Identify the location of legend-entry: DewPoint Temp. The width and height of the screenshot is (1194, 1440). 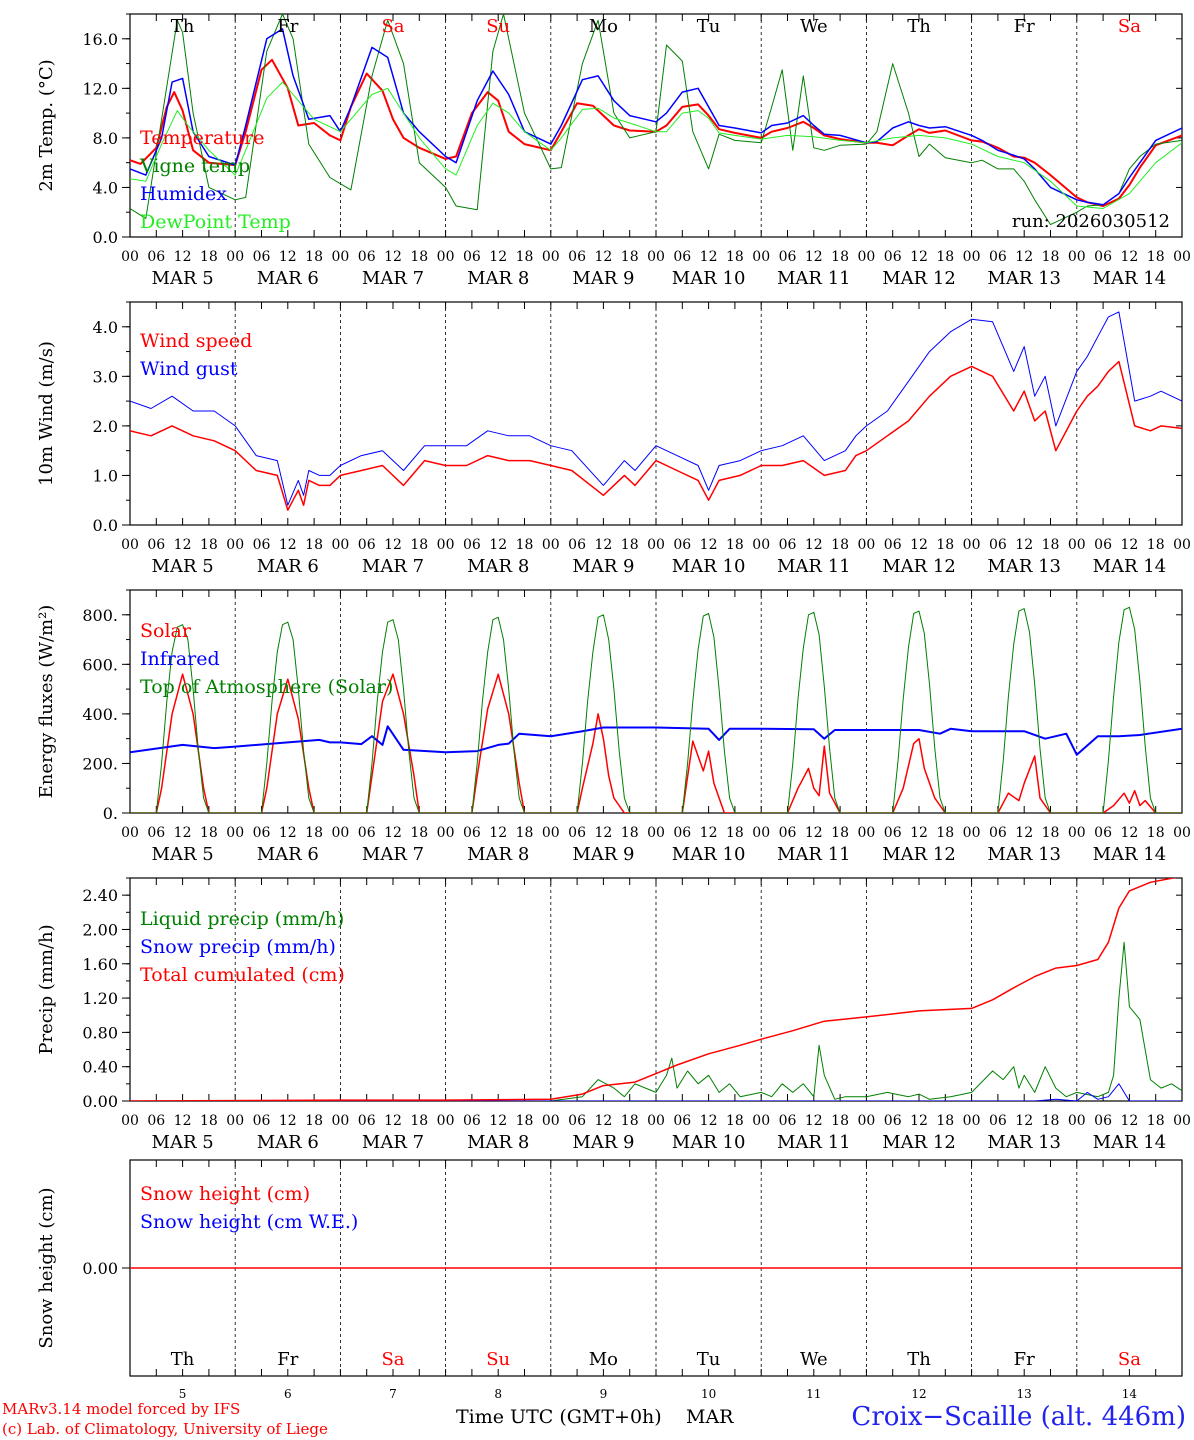
(215, 222).